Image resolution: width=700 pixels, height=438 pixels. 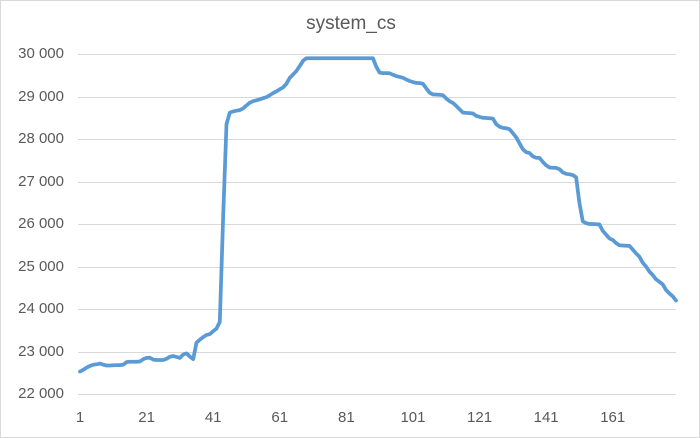 I want to click on y-axis-tick-label: 24 000, so click(x=41, y=308).